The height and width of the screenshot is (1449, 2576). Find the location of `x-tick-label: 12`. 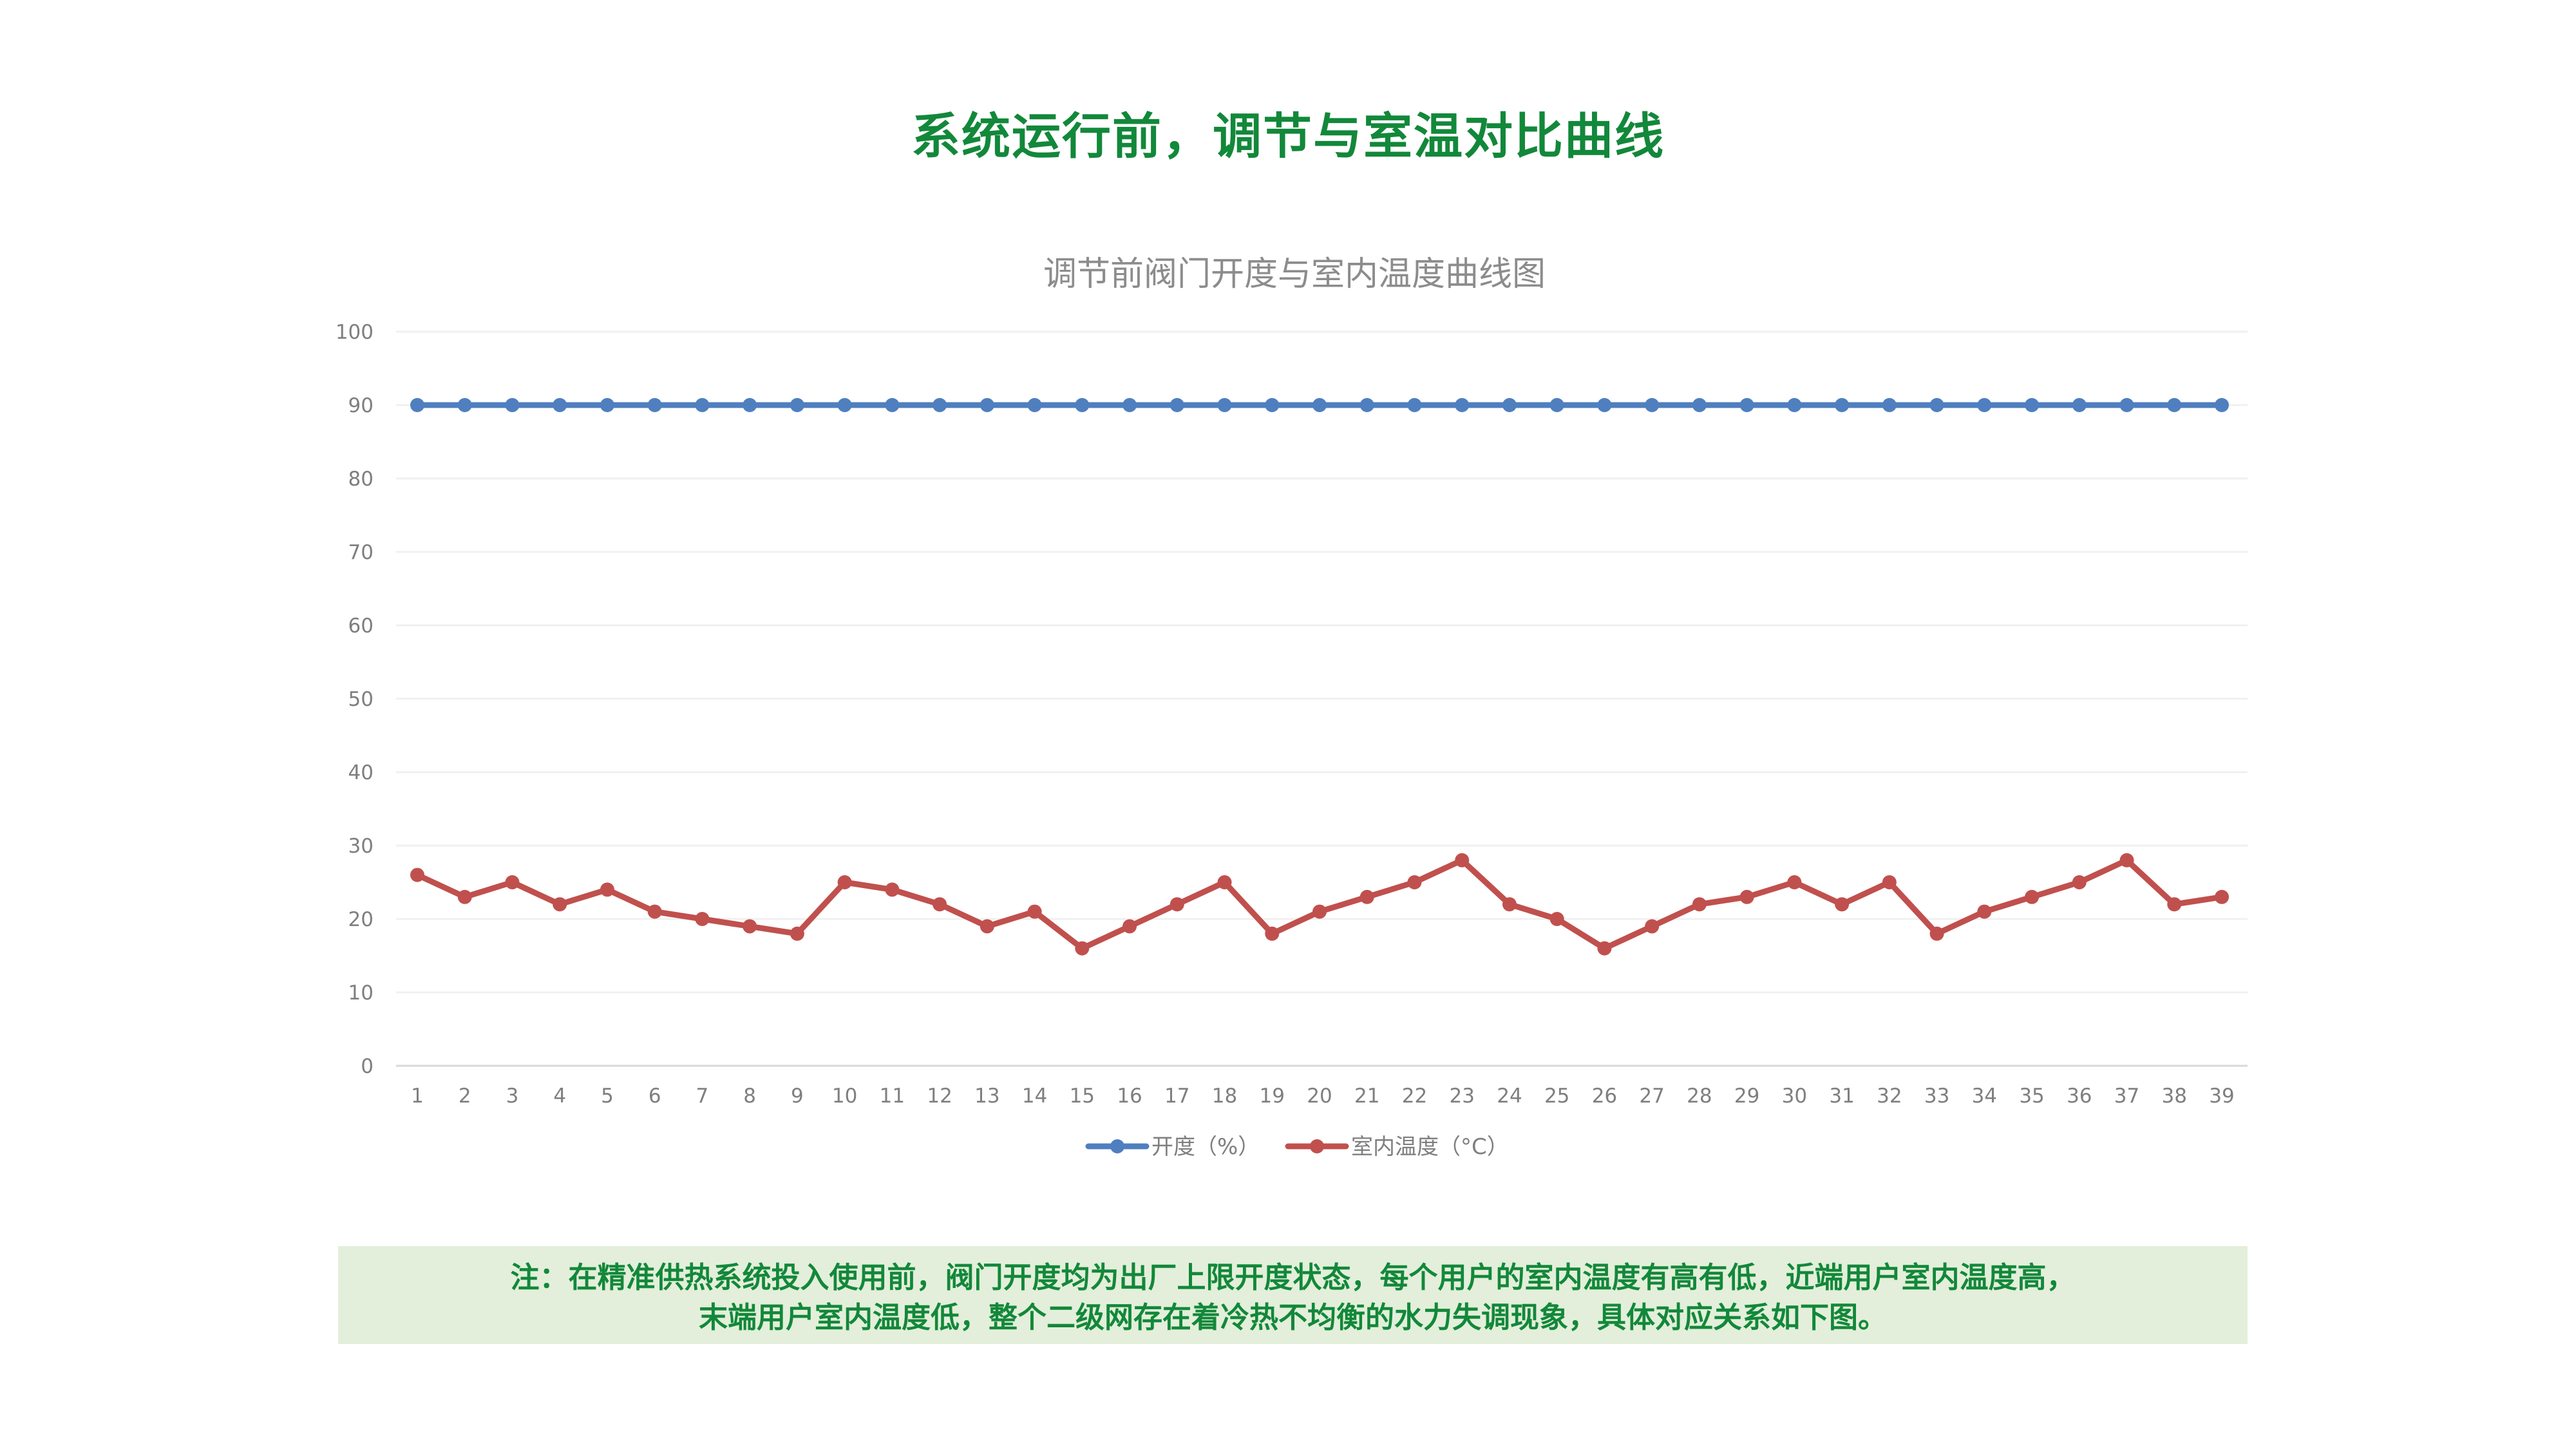

x-tick-label: 12 is located at coordinates (940, 1096).